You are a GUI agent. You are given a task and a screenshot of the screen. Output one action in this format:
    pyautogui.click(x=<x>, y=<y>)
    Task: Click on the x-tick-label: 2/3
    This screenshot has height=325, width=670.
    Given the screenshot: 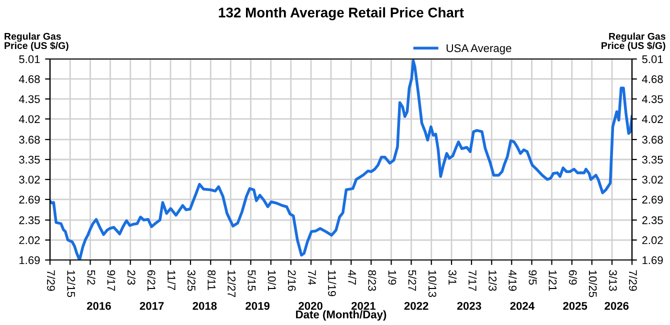 What is the action you would take?
    pyautogui.click(x=131, y=277)
    